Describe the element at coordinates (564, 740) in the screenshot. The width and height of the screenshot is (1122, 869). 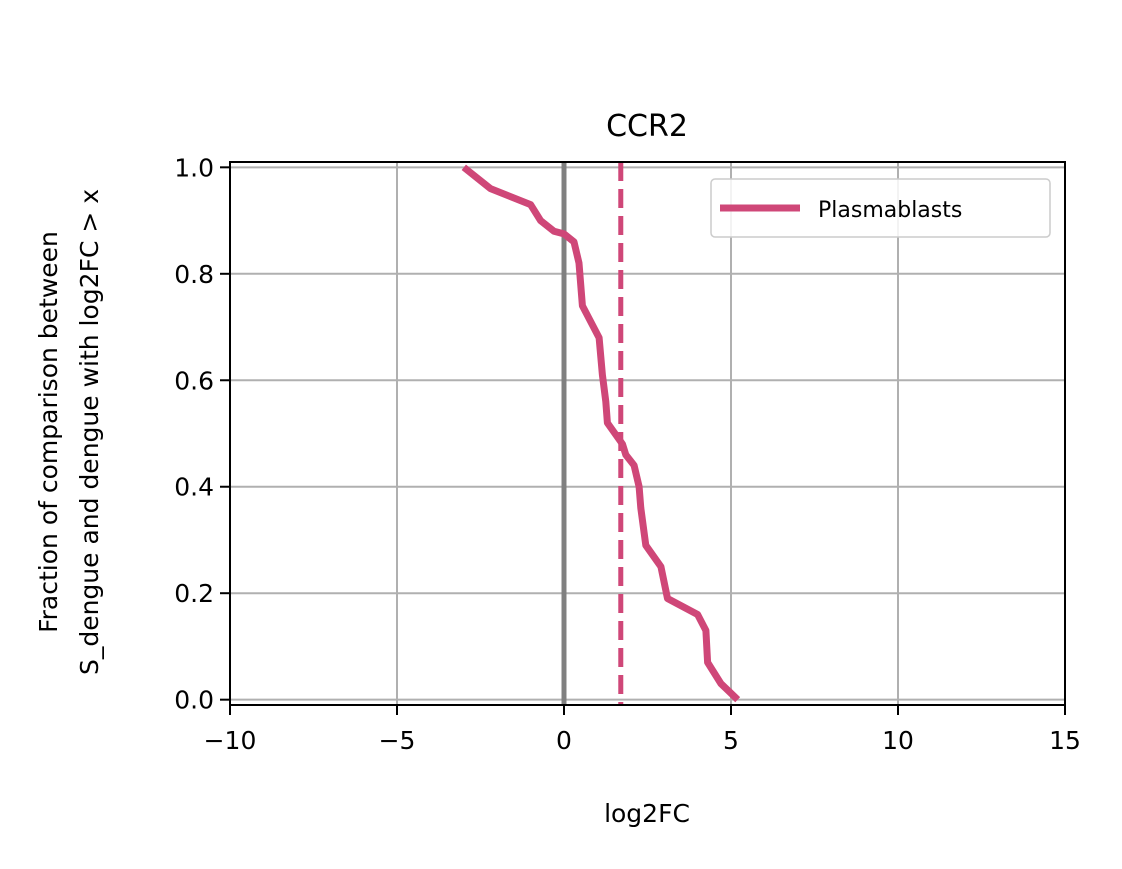
I see `x-tick-label: 0` at that location.